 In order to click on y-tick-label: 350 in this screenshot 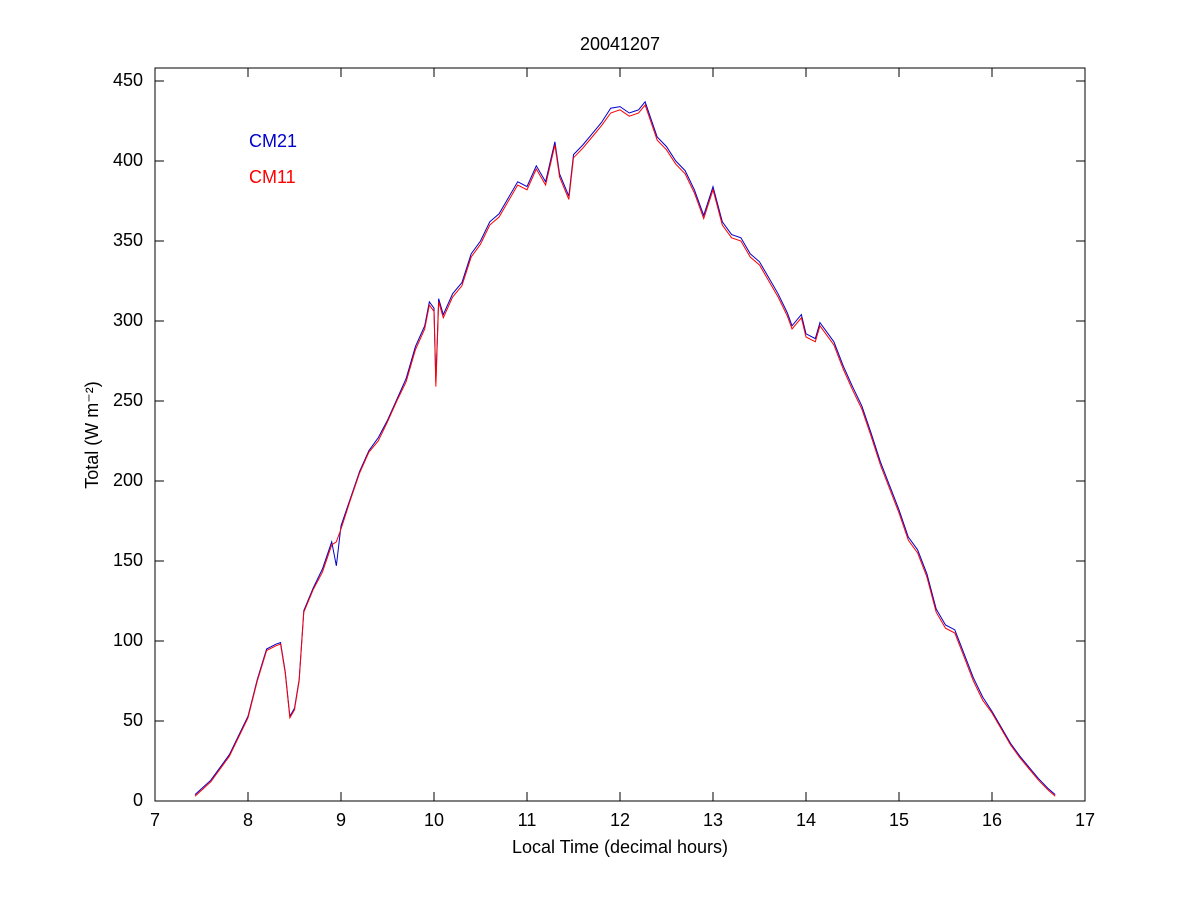, I will do `click(128, 240)`.